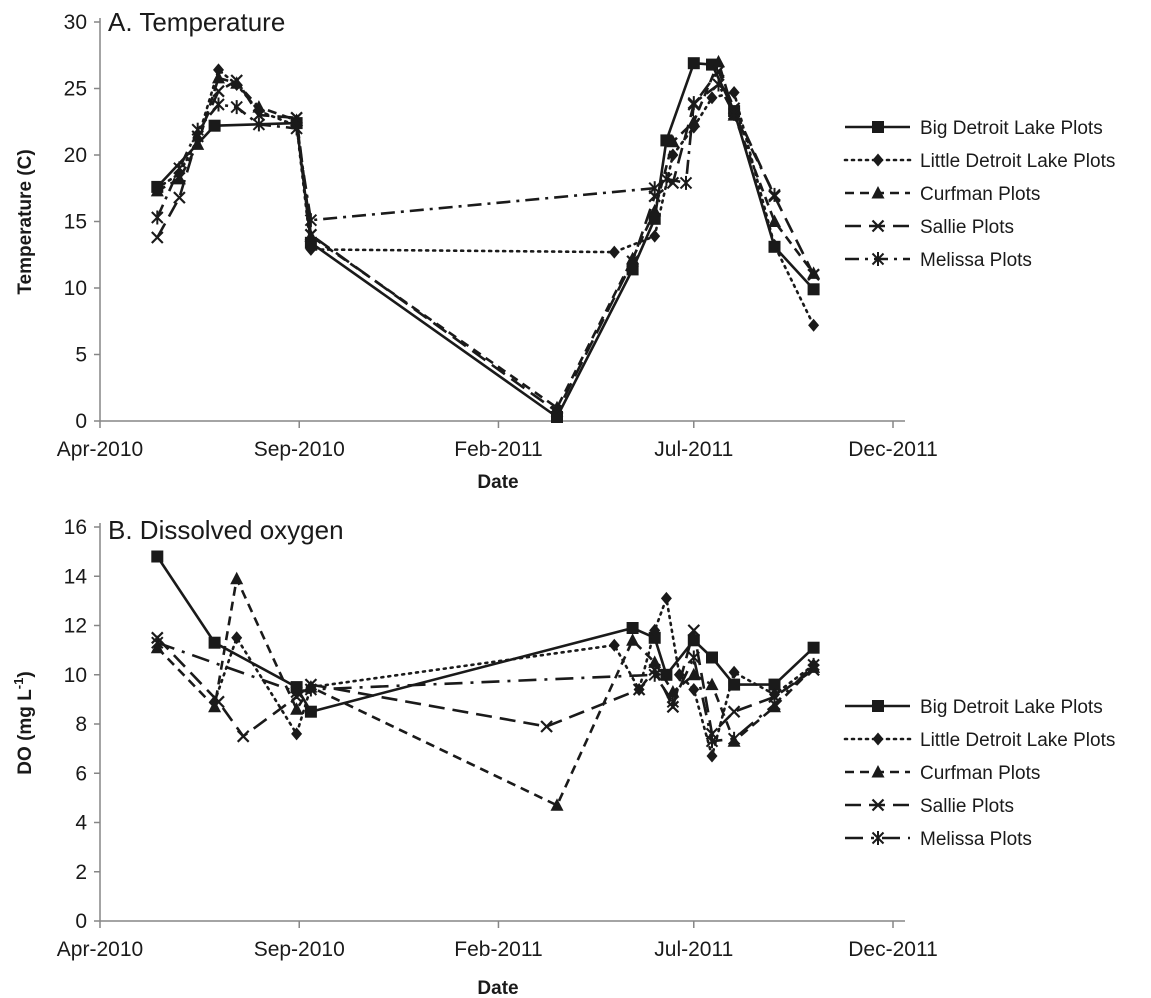 This screenshot has height=998, width=1151. What do you see at coordinates (75, 155) in the screenshot?
I see `temperature-y-tick-label: 20` at bounding box center [75, 155].